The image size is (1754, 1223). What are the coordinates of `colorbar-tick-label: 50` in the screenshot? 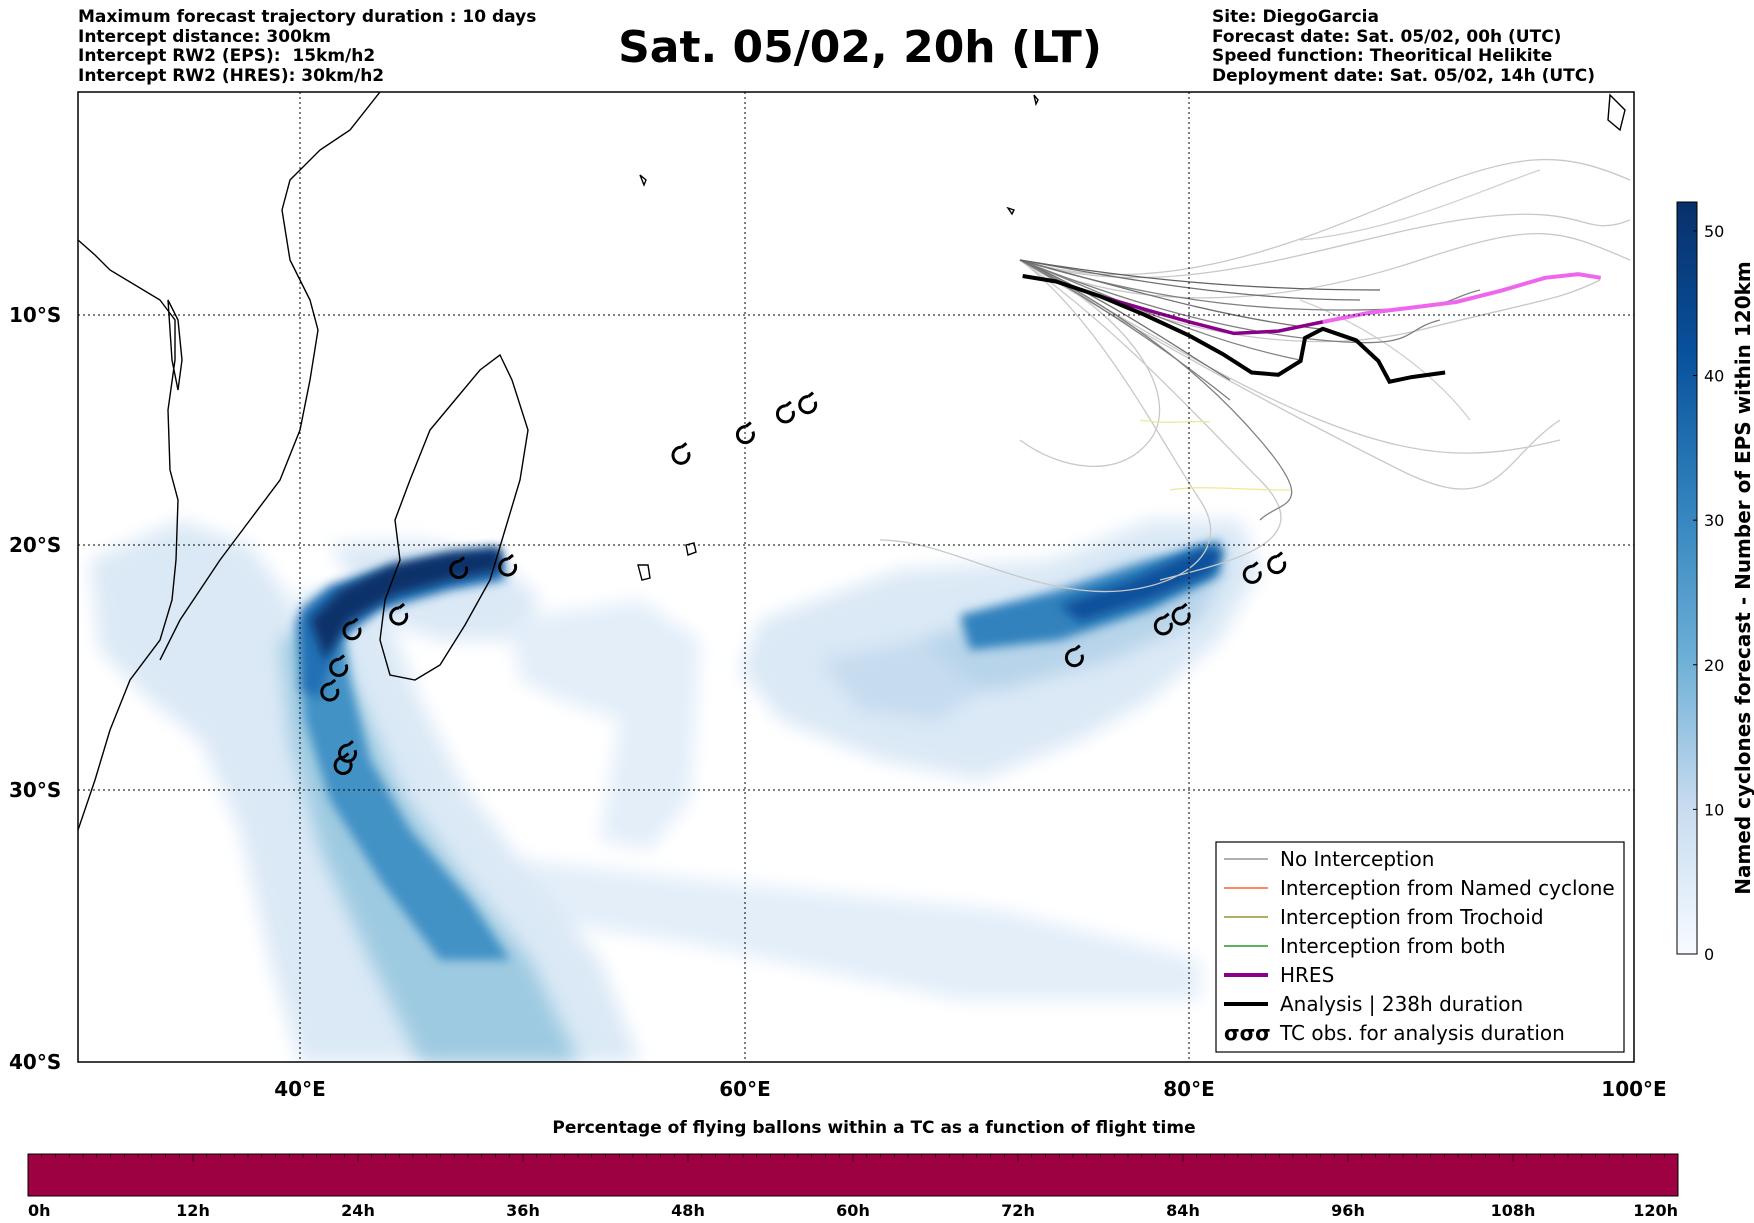 It's located at (1714, 231).